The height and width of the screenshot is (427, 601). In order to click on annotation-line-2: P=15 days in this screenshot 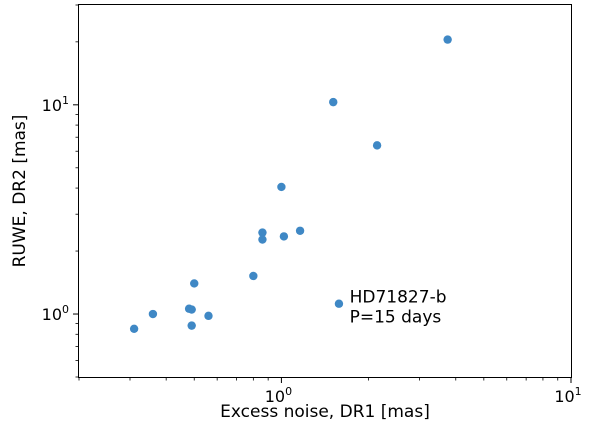, I will do `click(396, 318)`.